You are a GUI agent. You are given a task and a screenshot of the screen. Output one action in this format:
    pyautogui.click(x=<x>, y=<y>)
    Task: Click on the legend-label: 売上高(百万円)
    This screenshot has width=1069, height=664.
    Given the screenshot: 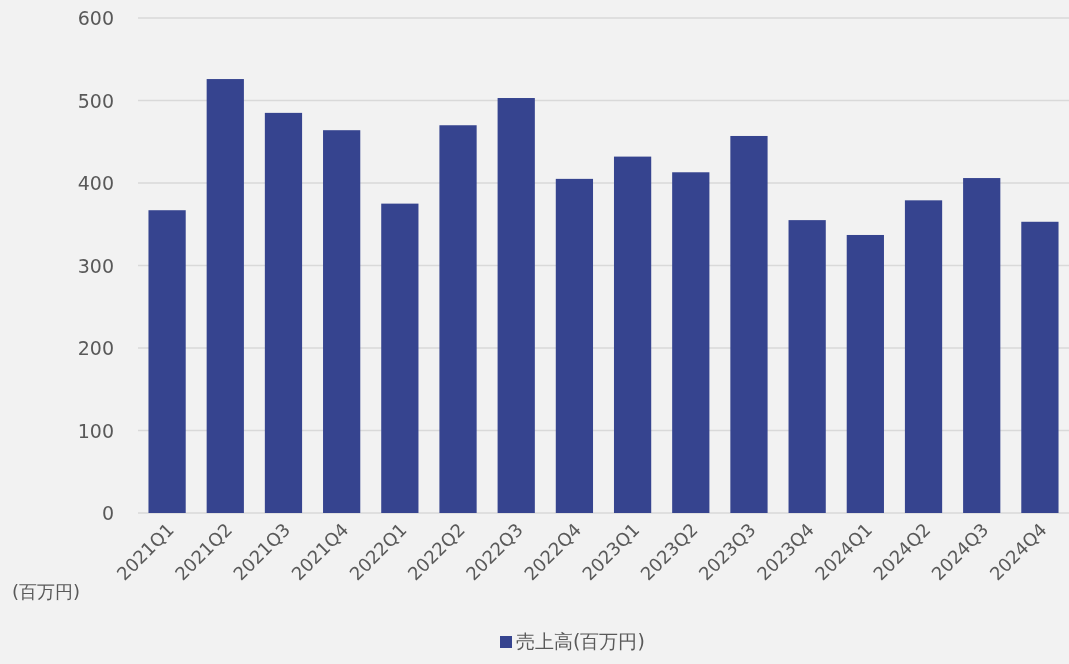 What is the action you would take?
    pyautogui.click(x=580, y=641)
    